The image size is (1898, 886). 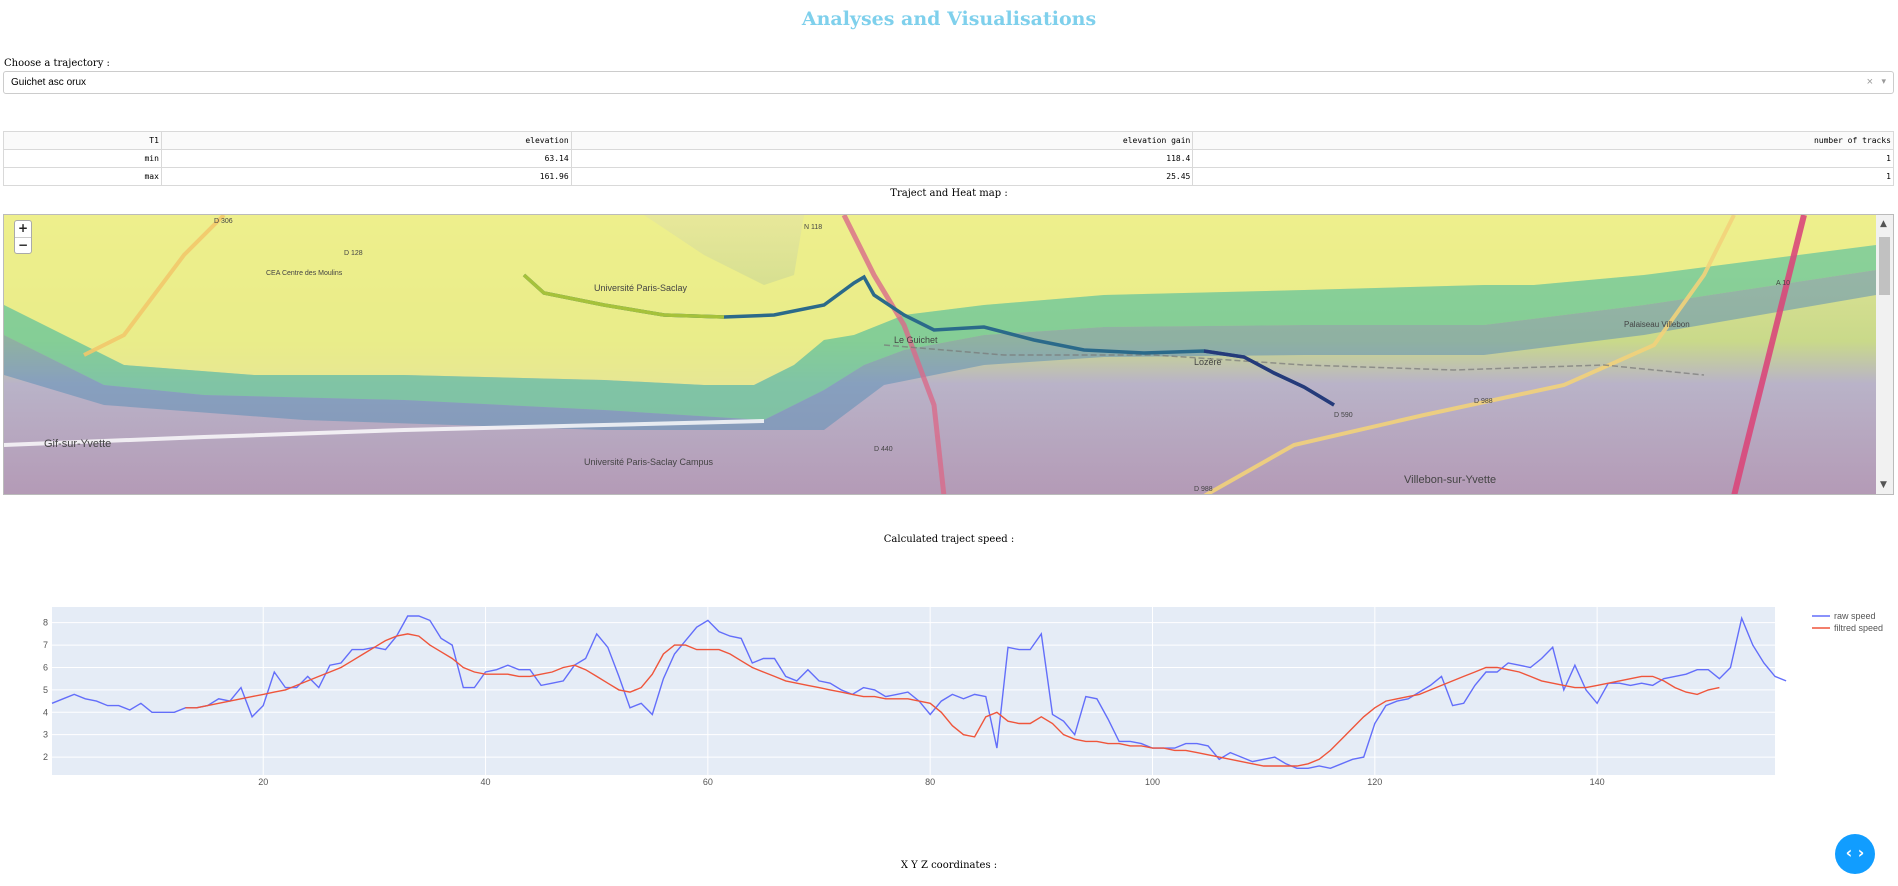 What do you see at coordinates (57, 63) in the screenshot?
I see `trajectory-label: Choose a trajectory :` at bounding box center [57, 63].